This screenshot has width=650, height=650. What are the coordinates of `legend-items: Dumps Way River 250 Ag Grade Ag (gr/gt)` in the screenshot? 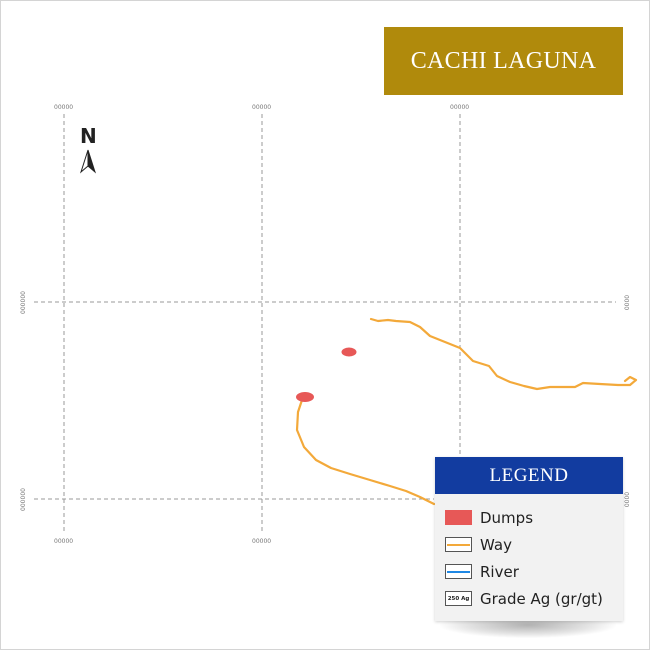 It's located at (529, 553).